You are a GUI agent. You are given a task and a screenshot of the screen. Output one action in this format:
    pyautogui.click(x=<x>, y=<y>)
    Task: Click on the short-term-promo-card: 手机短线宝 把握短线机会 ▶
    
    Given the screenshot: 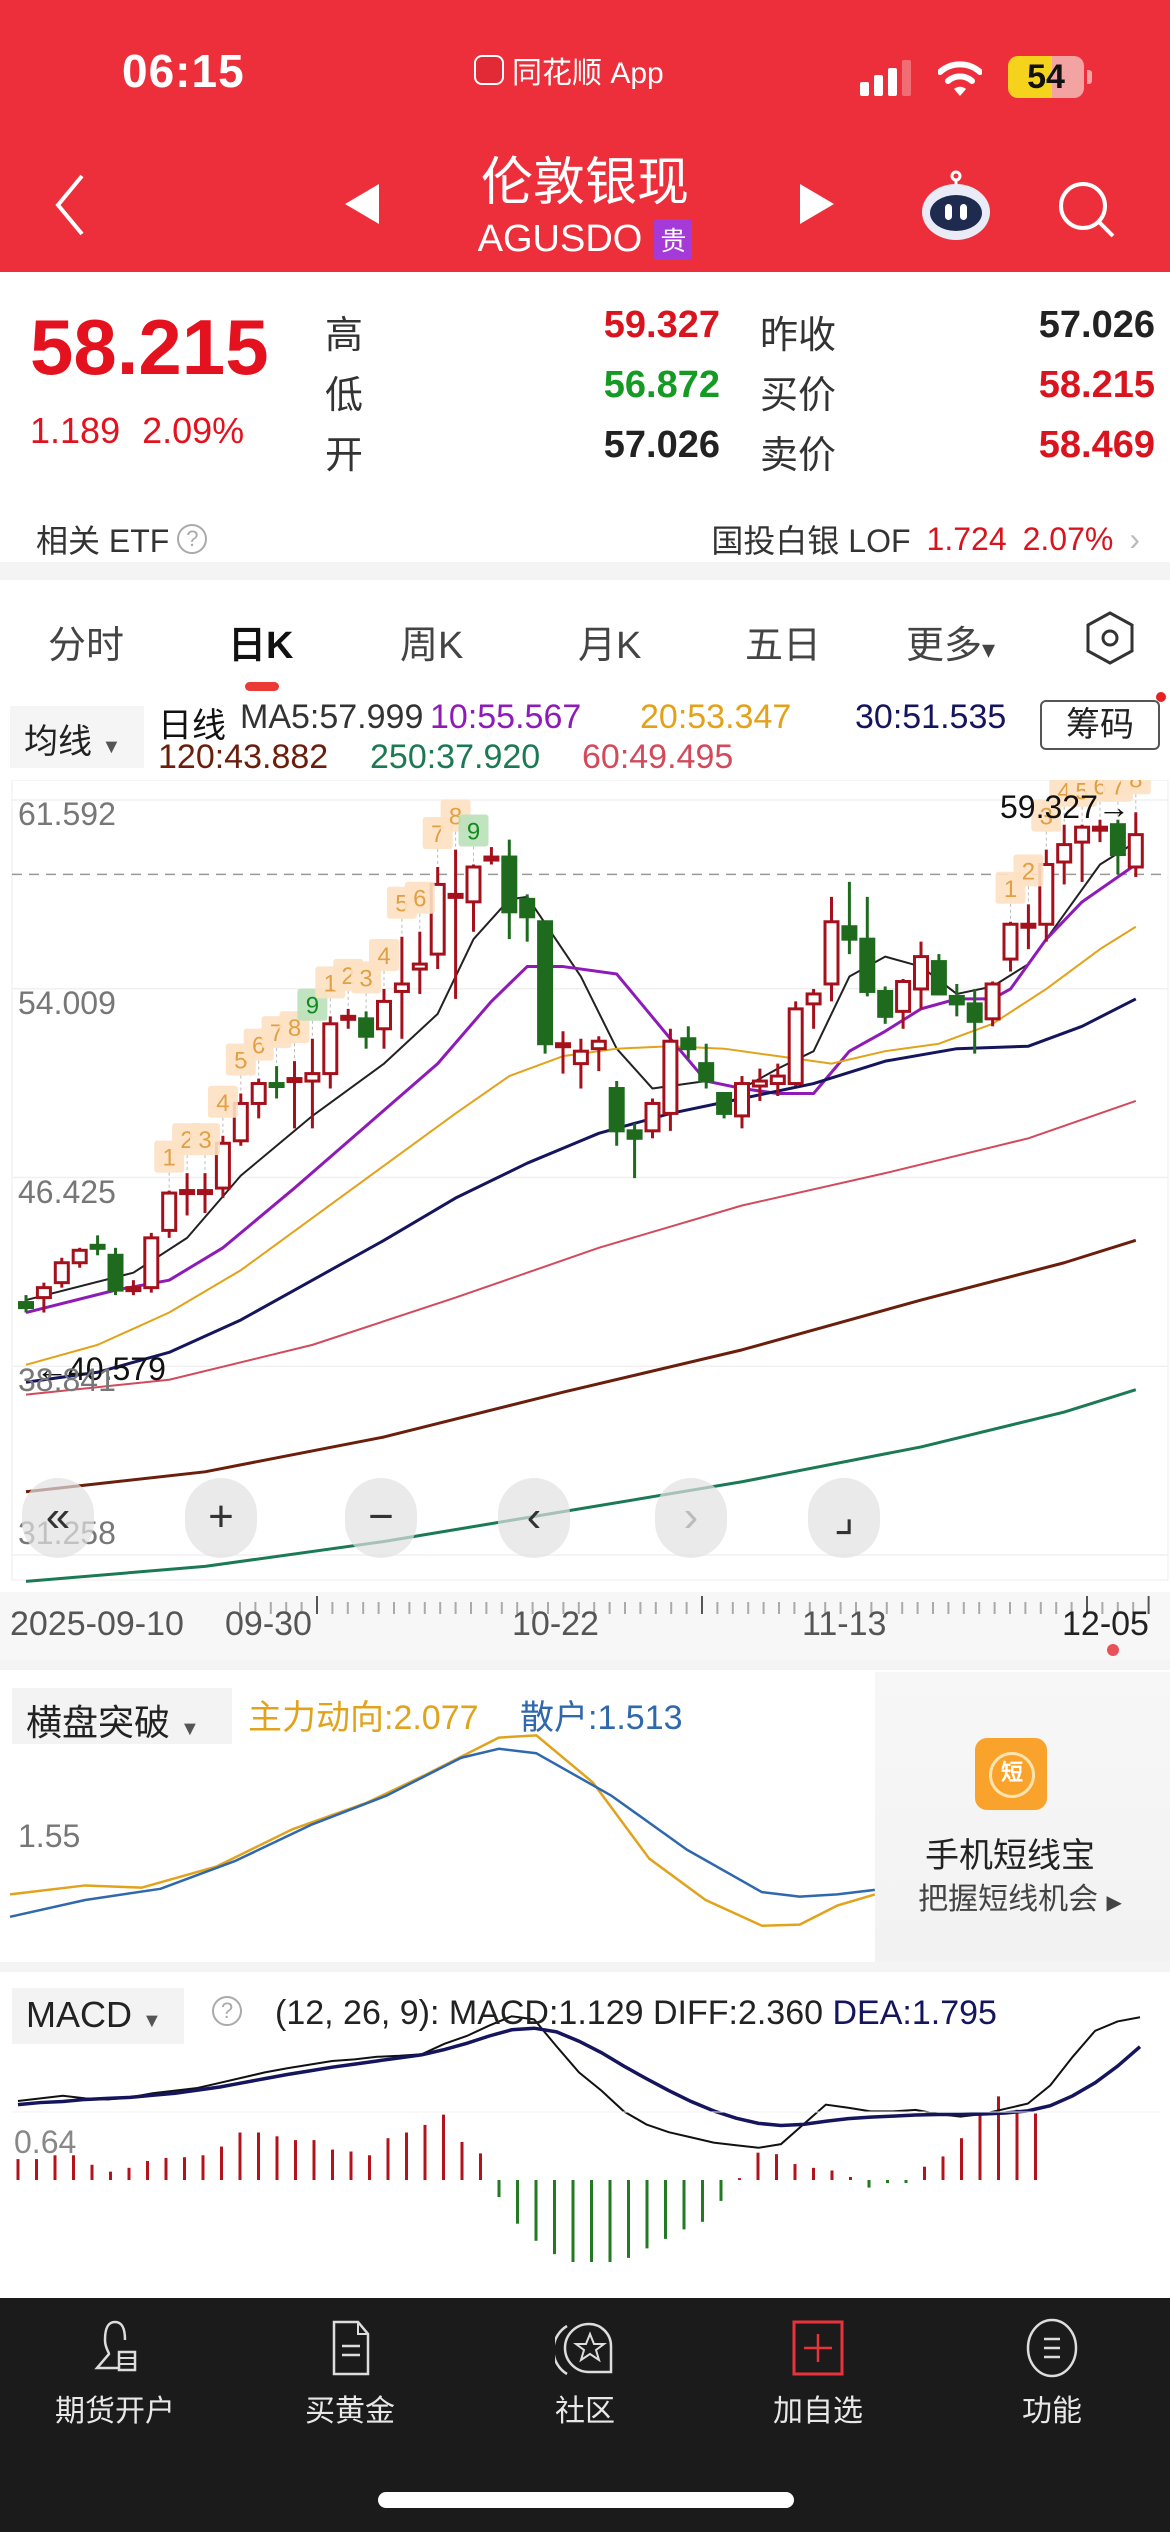 What is the action you would take?
    pyautogui.click(x=1022, y=1817)
    